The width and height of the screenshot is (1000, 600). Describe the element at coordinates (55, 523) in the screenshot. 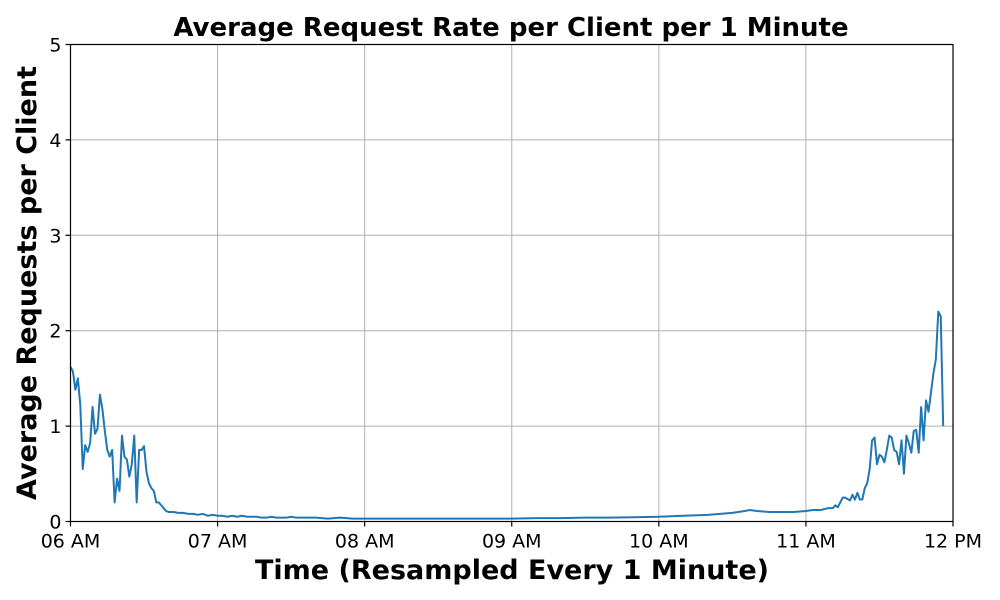

I see `y-tick-label: 0` at that location.